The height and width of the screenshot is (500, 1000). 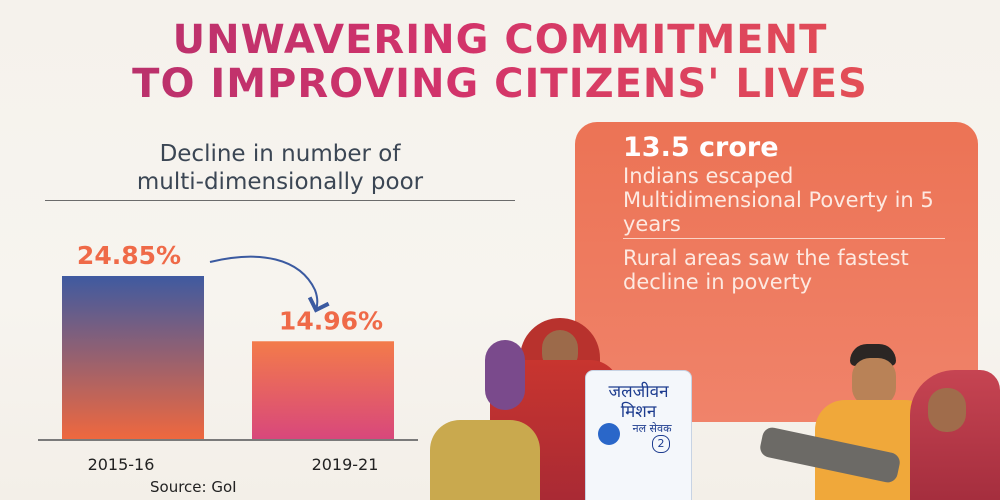 I want to click on x-tick-label-2015-16: 2015-16, so click(x=121, y=464).